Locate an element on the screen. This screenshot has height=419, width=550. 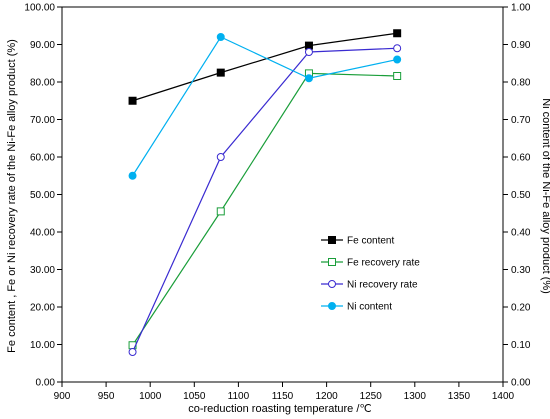
x-tick-label: 1150 is located at coordinates (283, 396).